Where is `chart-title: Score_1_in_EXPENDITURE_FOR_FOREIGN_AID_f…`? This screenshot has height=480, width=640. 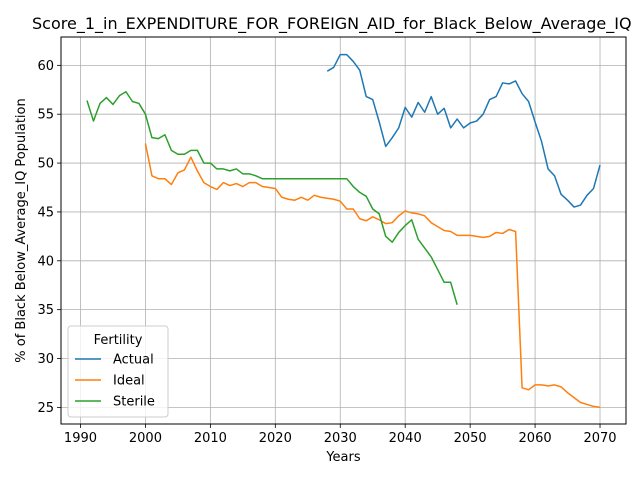
chart-title: Score_1_in_EXPENDITURE_FOR_FOREIGN_AID_f… is located at coordinates (332, 24).